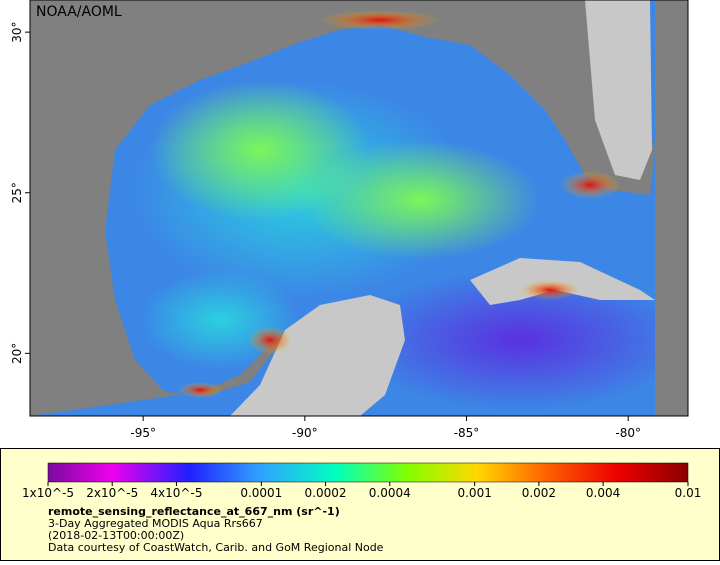 This screenshot has height=565, width=720. I want to click on no-data, so click(671, 208).